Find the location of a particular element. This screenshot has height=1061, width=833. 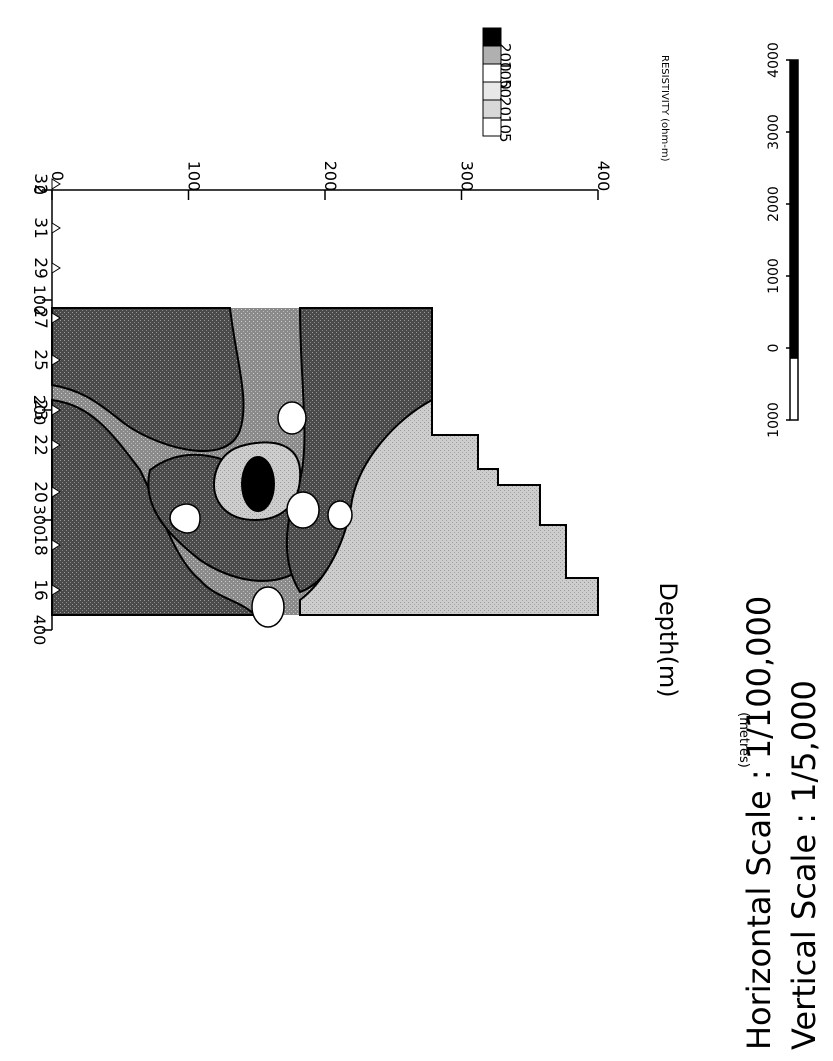

legend-label-5: 5 is located at coordinates (505, 138).